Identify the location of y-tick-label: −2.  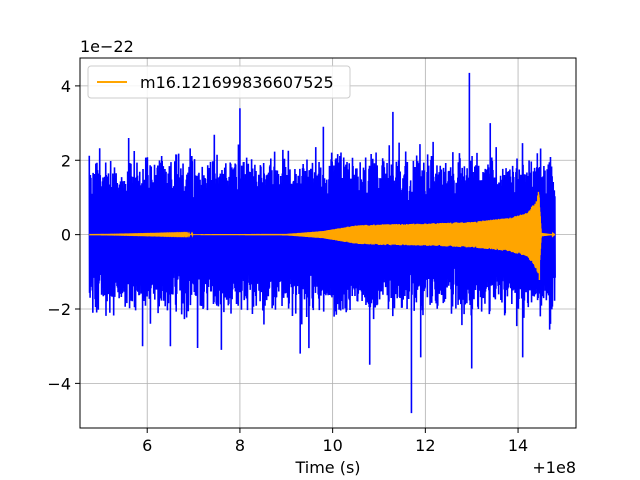
(59, 309).